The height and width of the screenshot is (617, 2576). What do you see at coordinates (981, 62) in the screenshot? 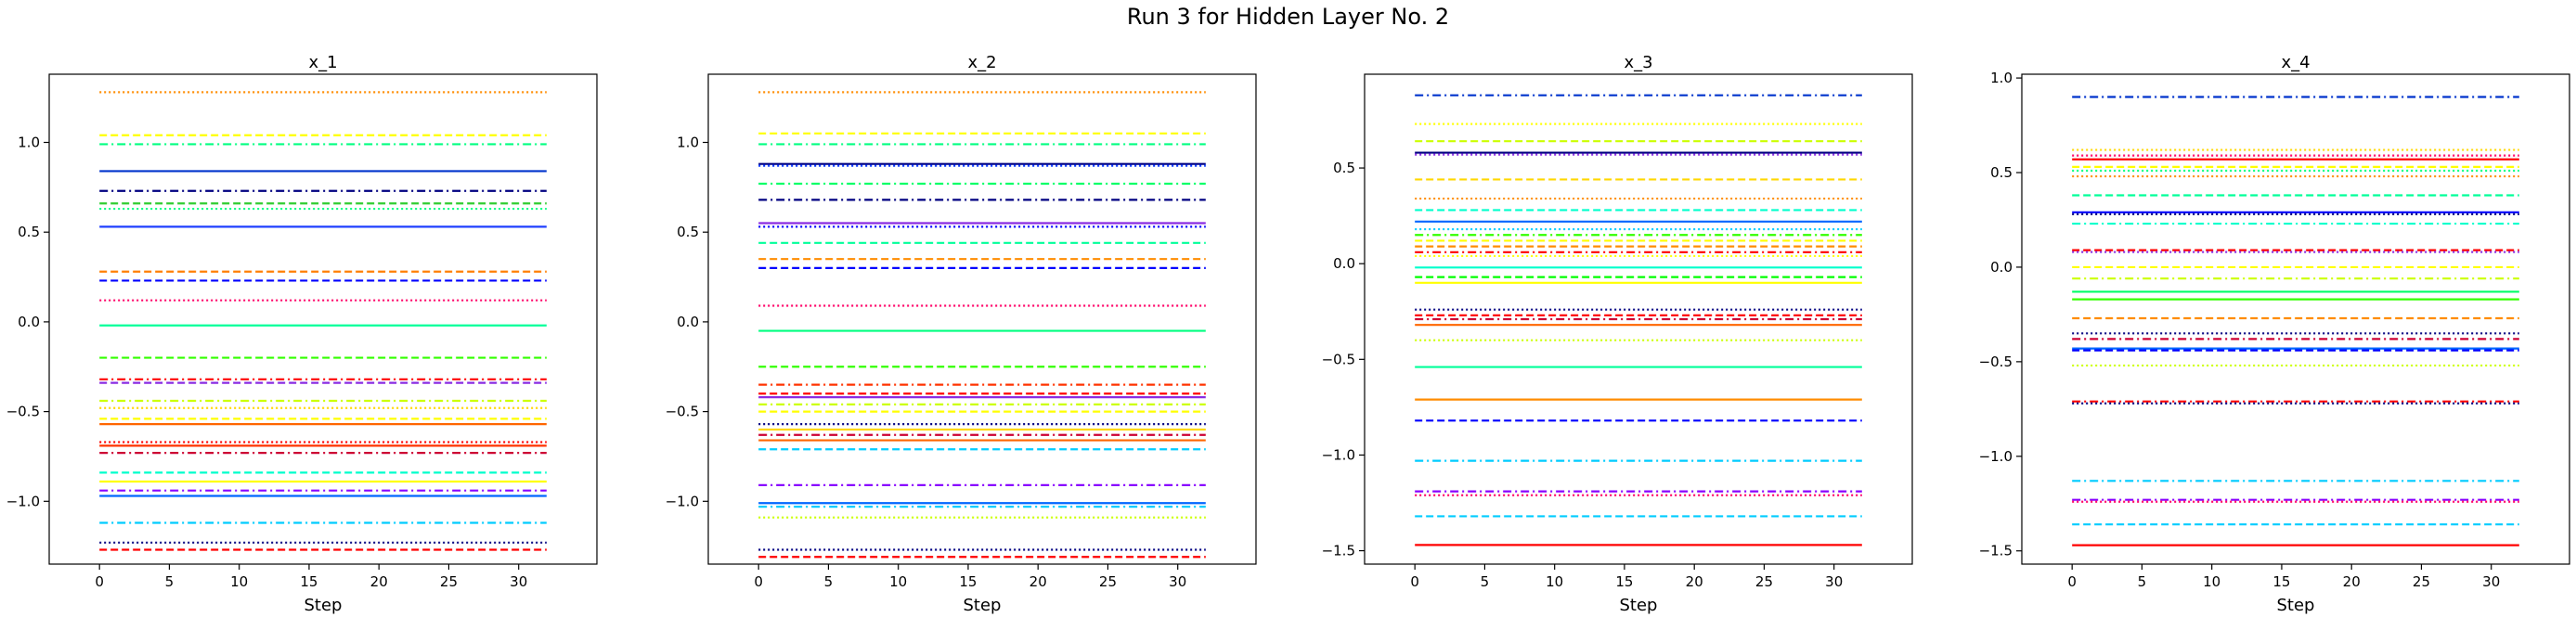
I see `subplot-title: x_2` at bounding box center [981, 62].